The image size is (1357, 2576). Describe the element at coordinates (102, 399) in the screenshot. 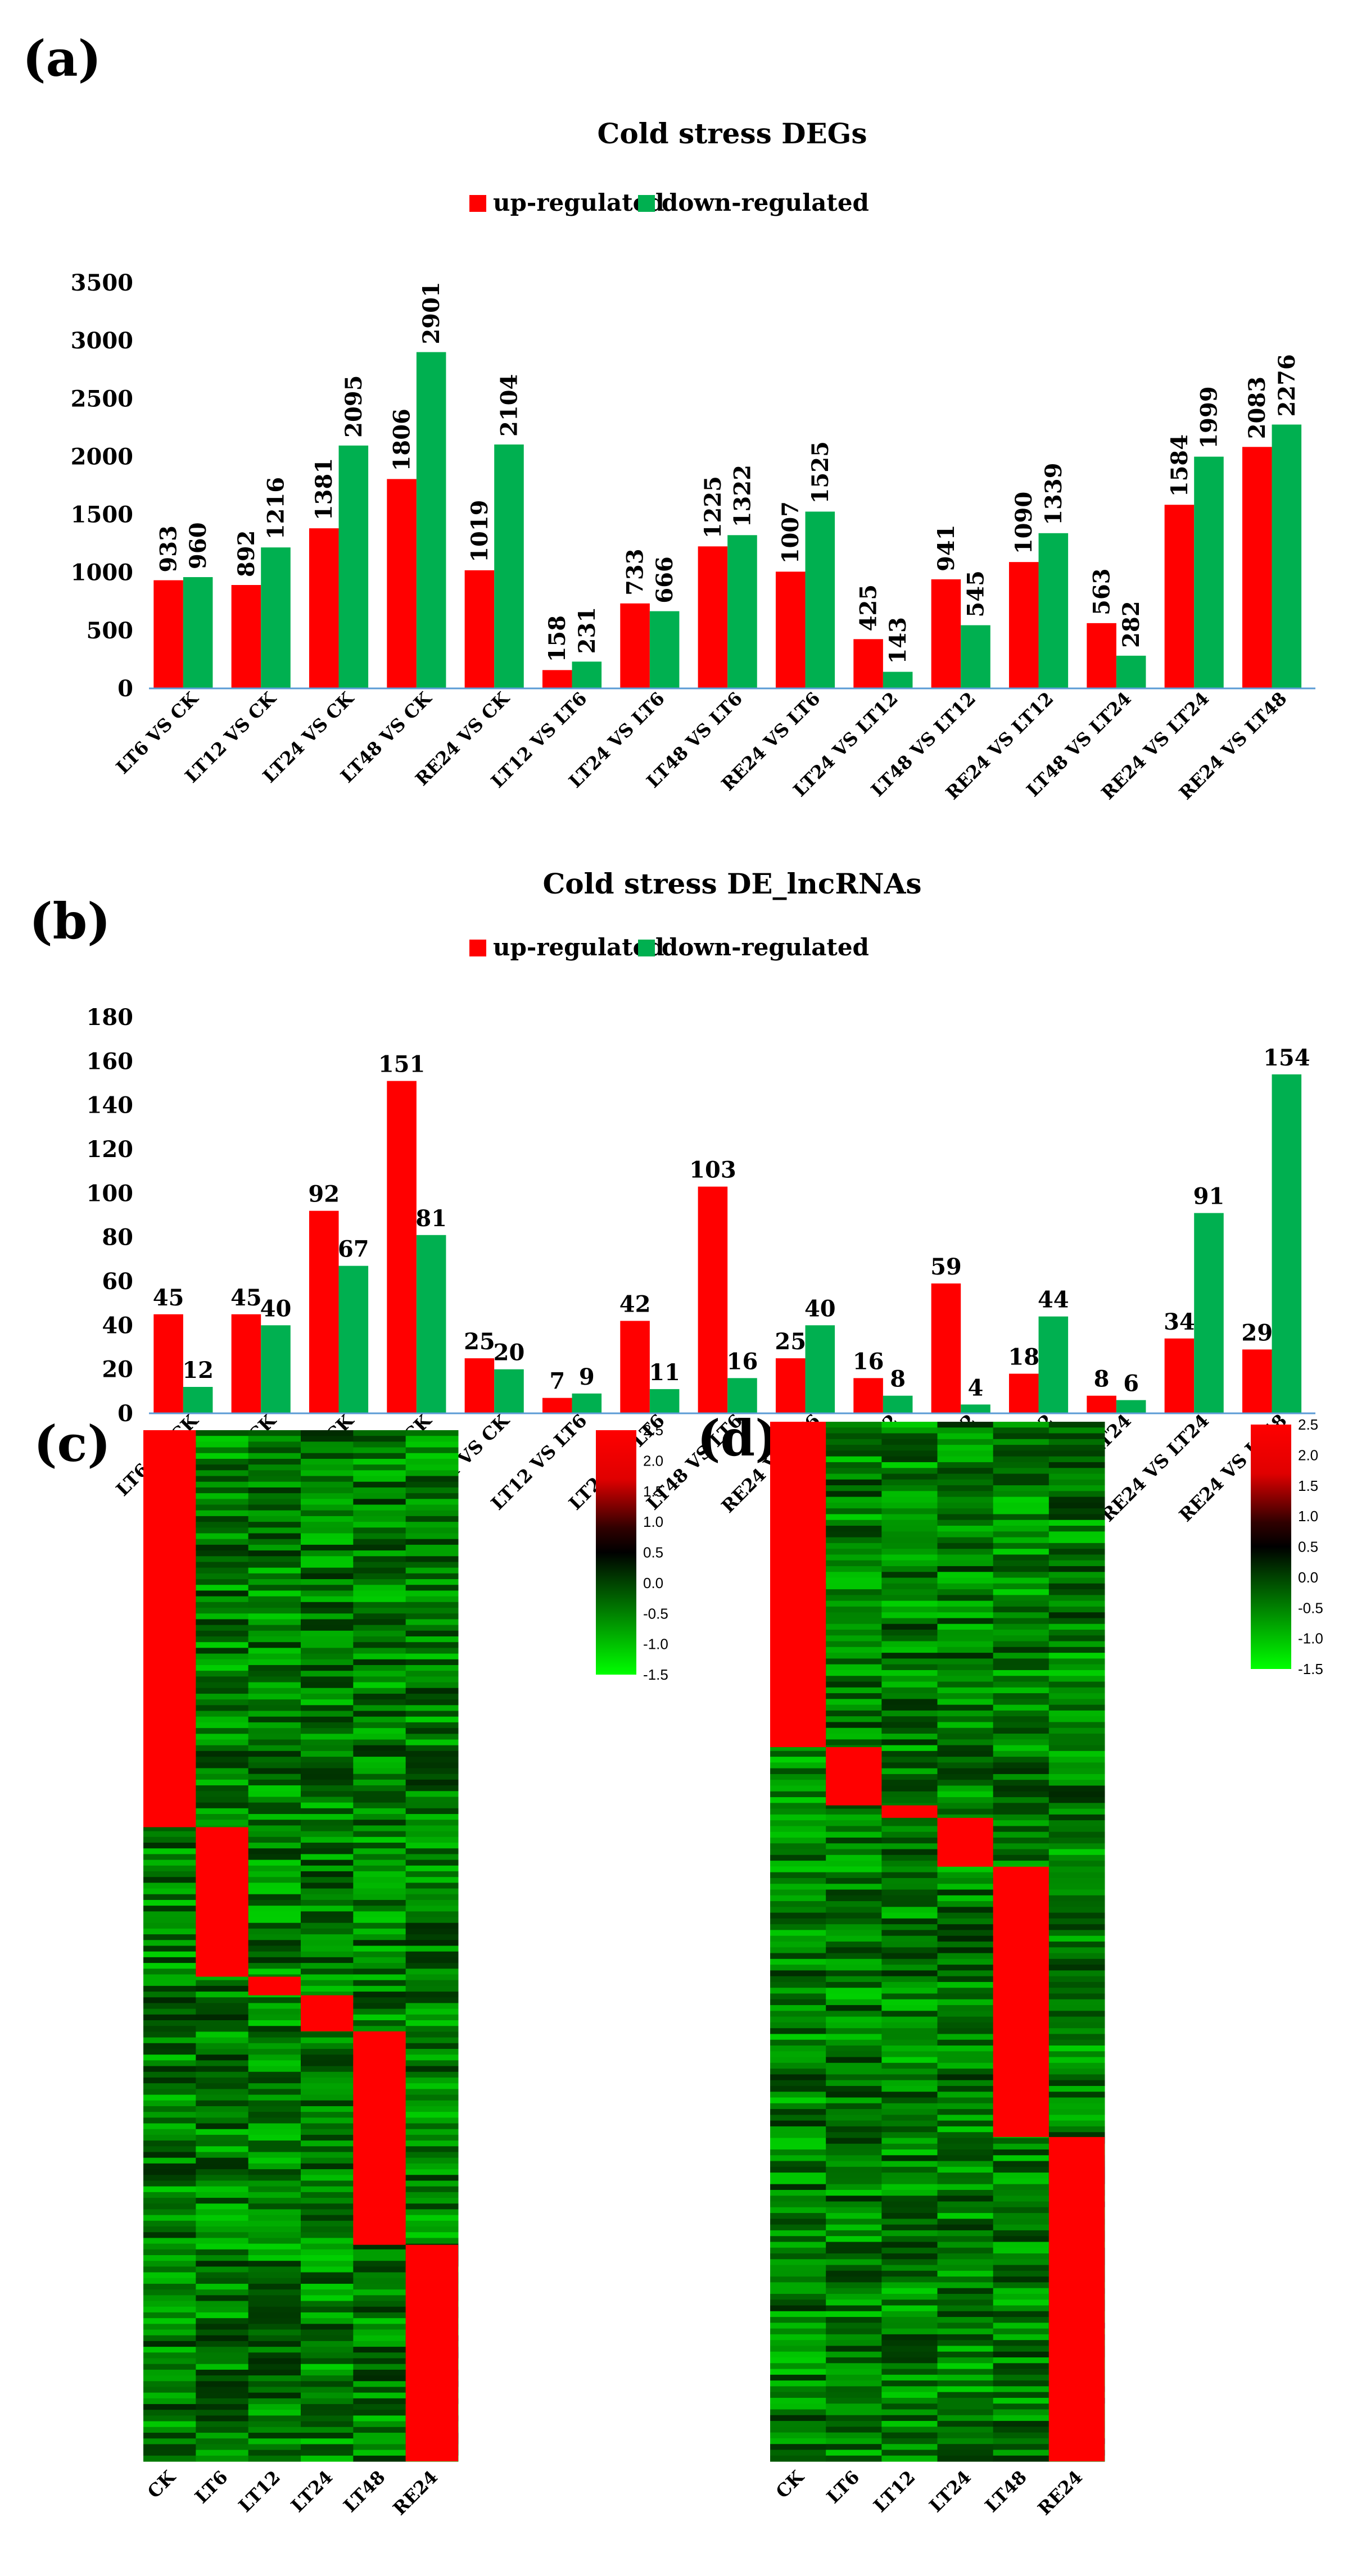

I see `y-tick-label: 2500` at that location.